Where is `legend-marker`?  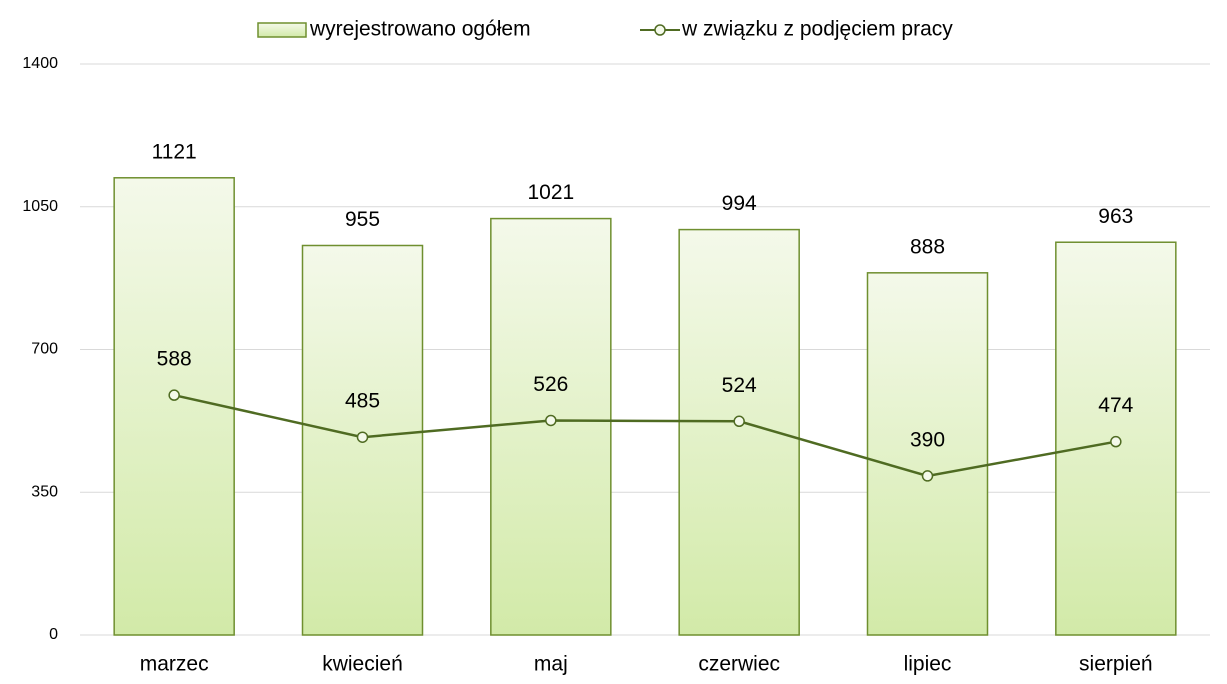 legend-marker is located at coordinates (660, 30).